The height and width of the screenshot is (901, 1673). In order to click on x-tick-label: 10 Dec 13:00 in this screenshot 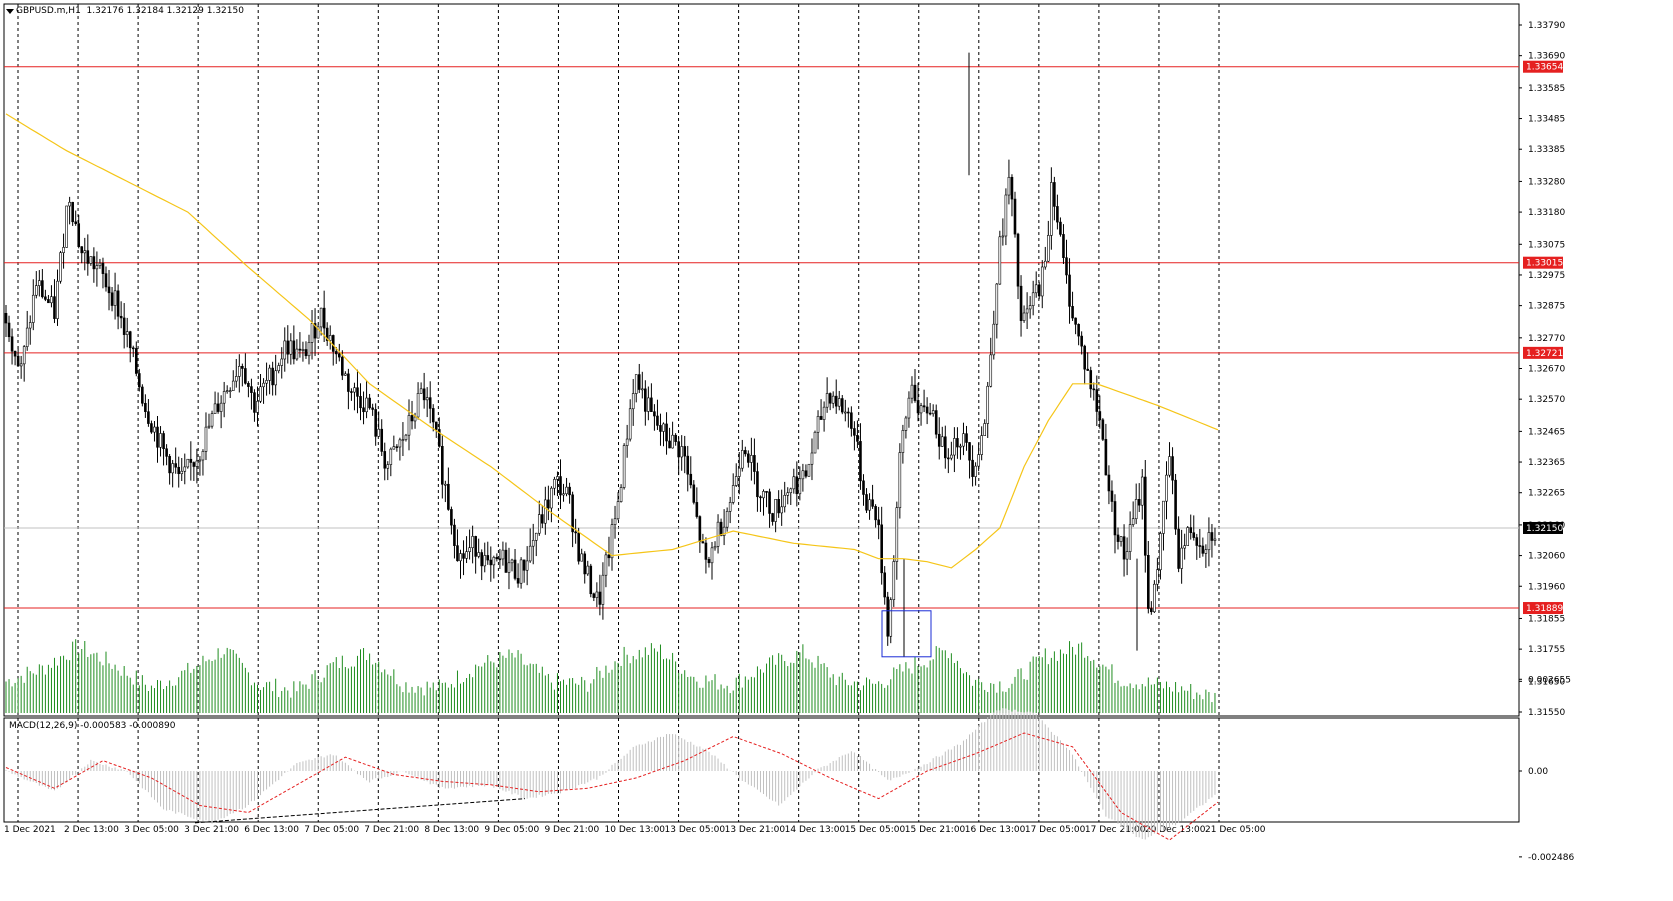, I will do `click(635, 830)`.